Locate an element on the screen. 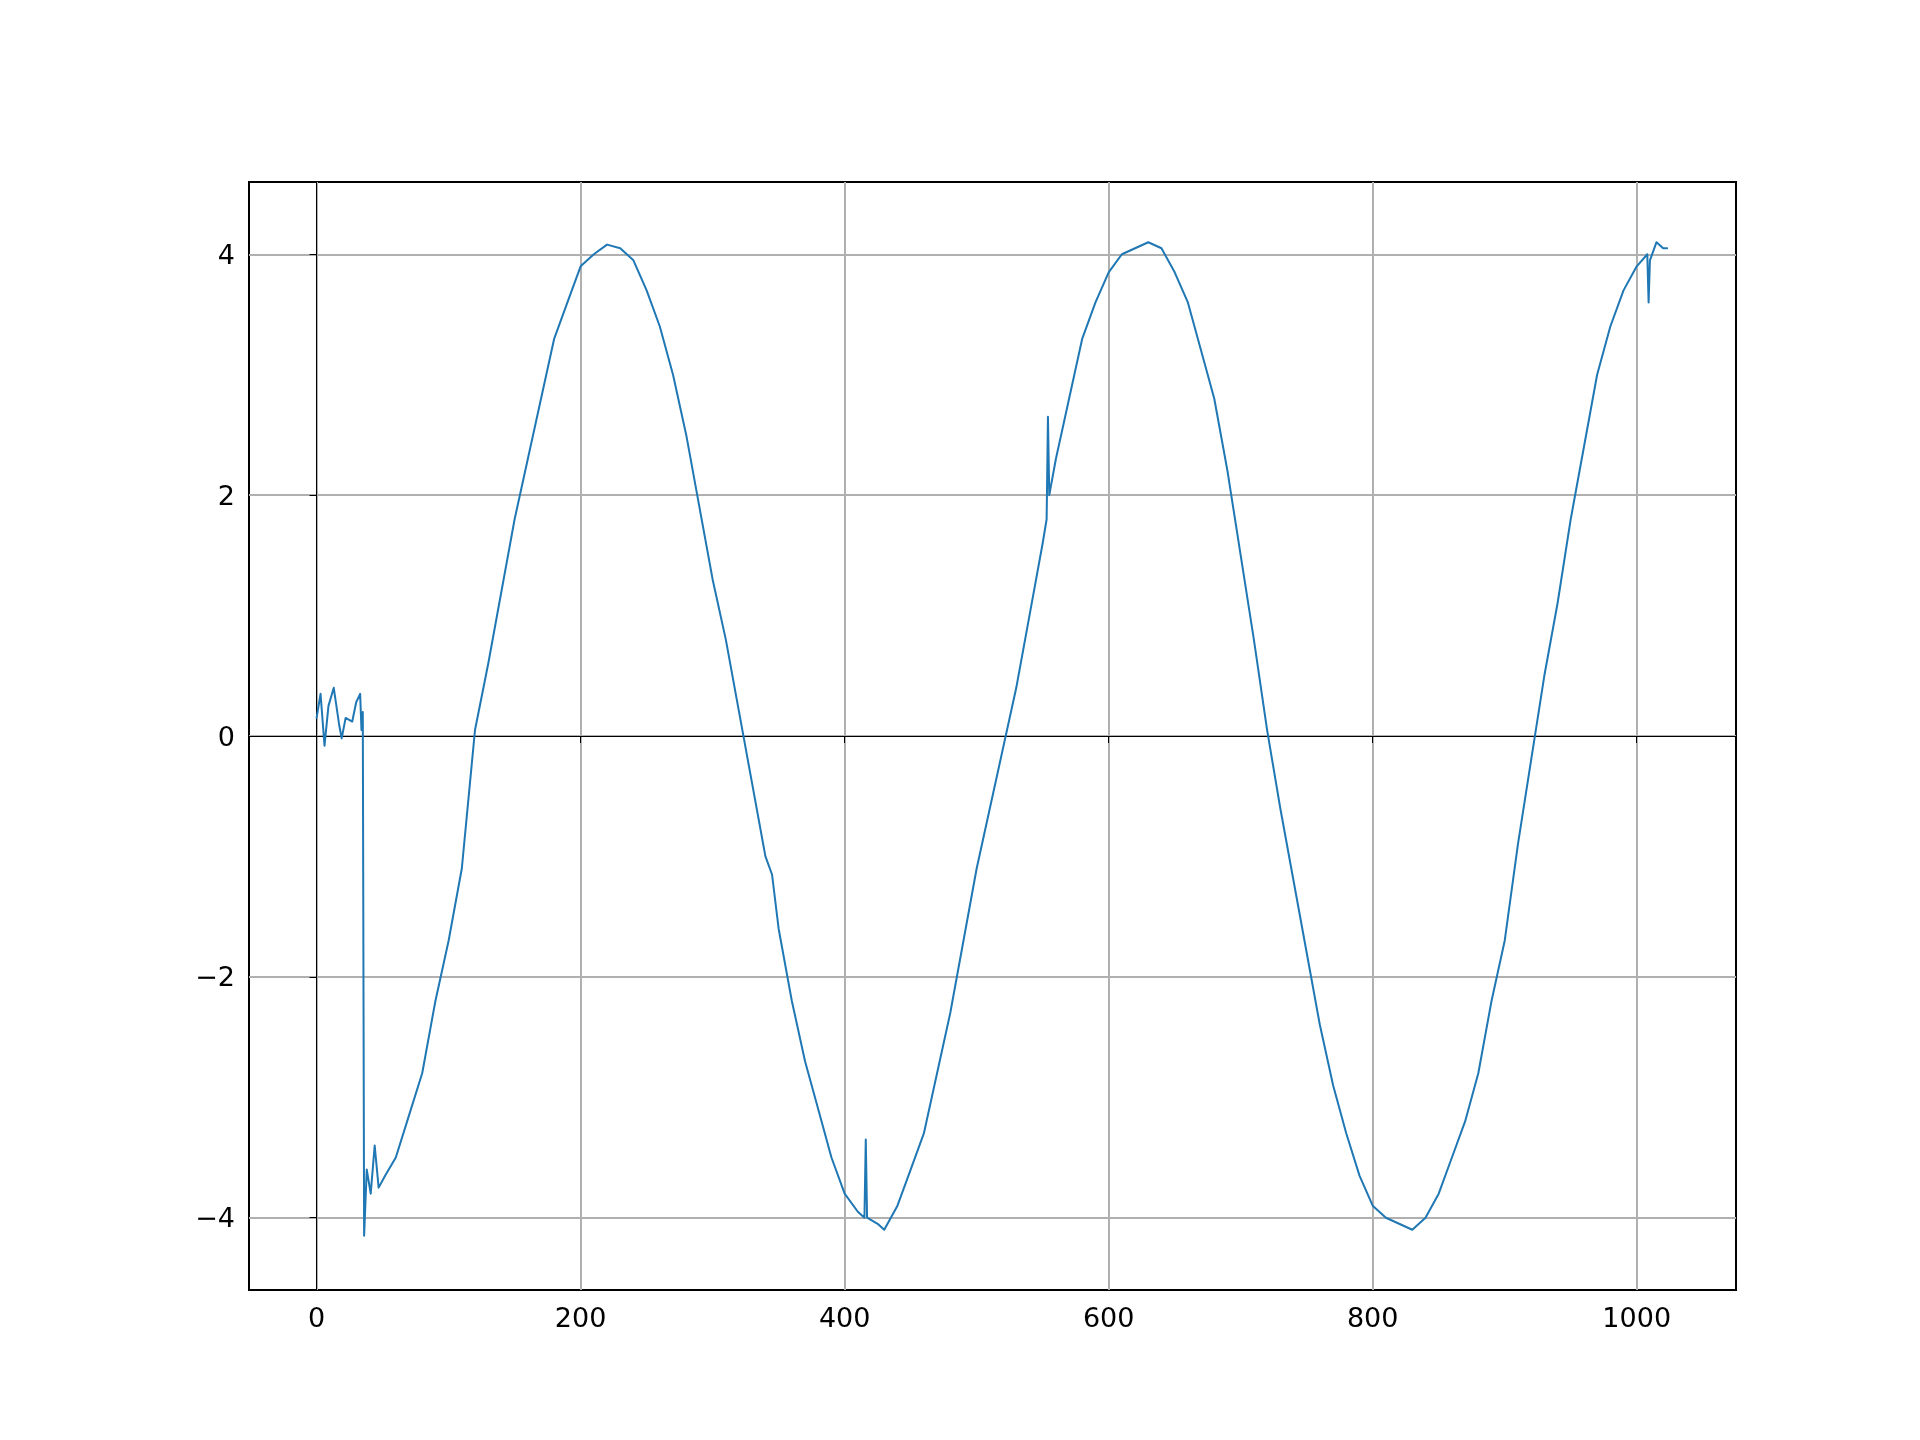 The image size is (1920, 1440). y-tick-label: 4 is located at coordinates (226, 254).